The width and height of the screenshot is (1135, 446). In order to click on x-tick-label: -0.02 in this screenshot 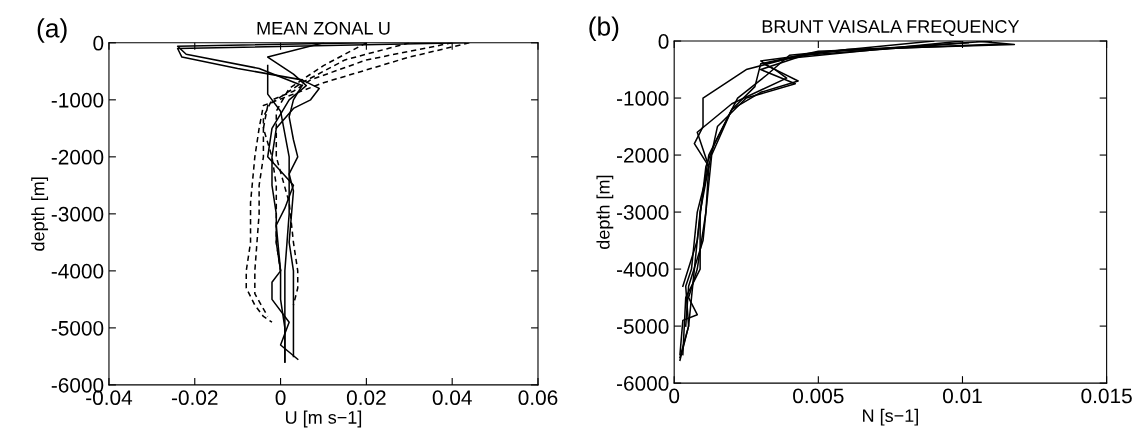, I will do `click(194, 398)`.